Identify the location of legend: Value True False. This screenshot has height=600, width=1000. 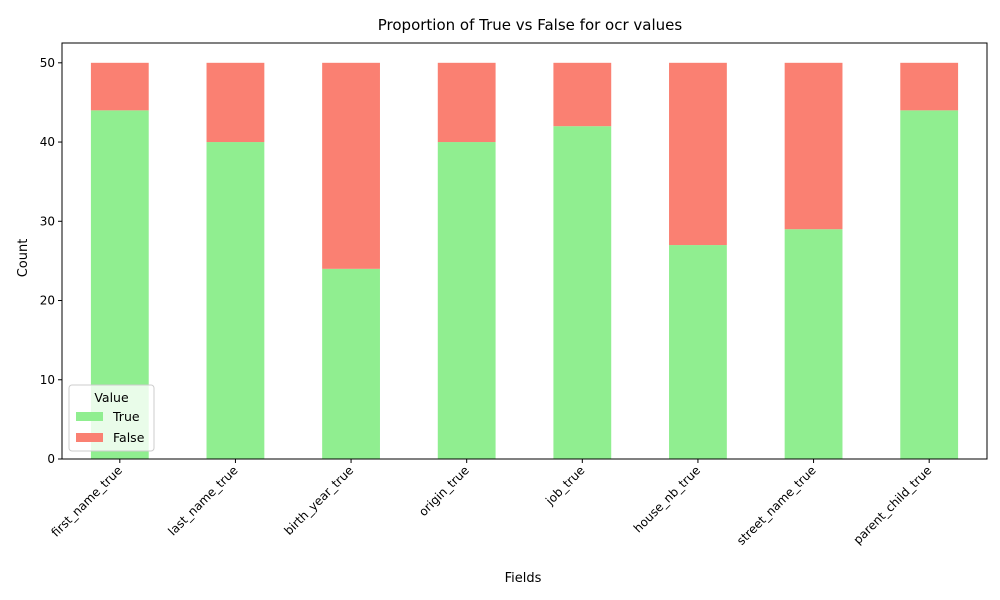
(111, 418).